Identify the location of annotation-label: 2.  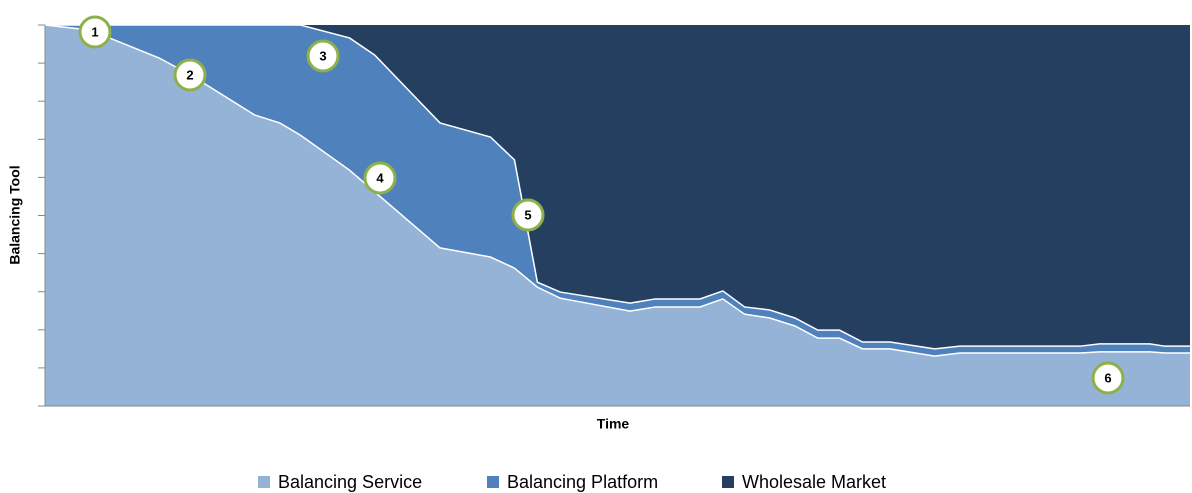
(189, 74).